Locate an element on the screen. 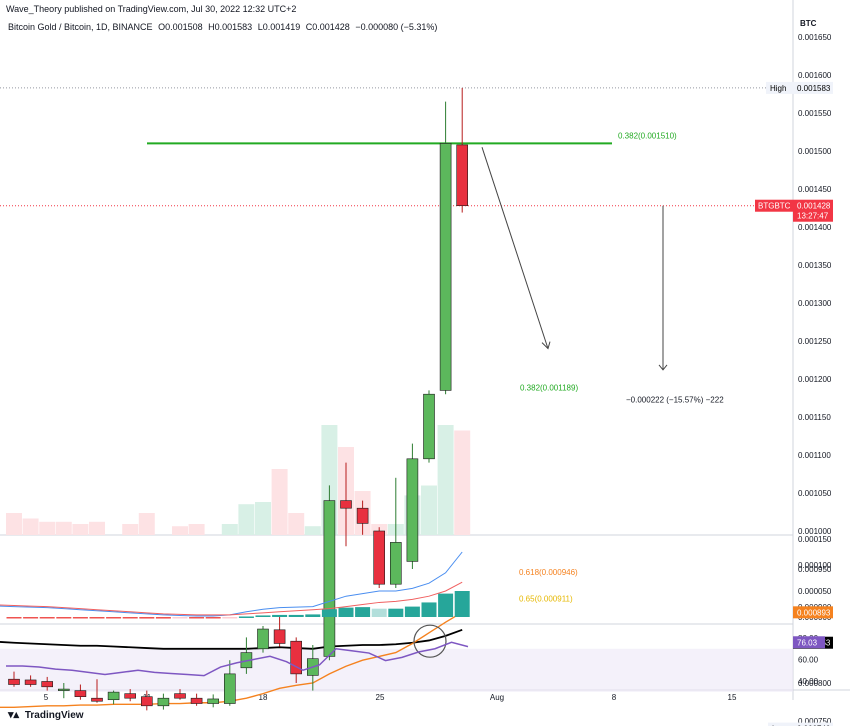 The image size is (850, 726). symbol-tag: BTGBTC is located at coordinates (774, 206).